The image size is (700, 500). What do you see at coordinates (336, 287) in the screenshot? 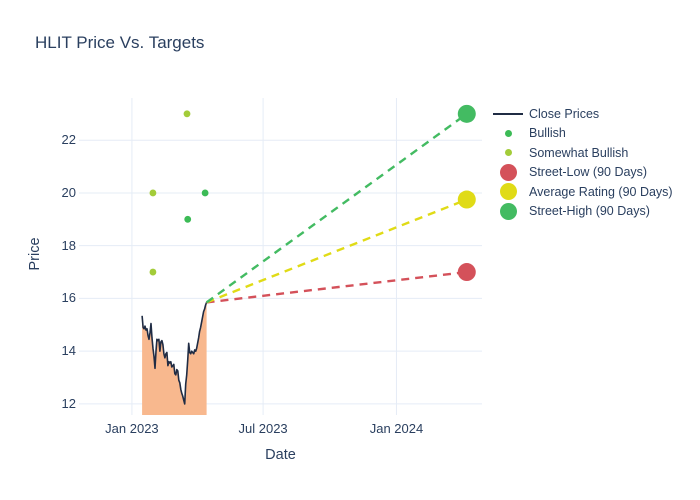
I see `target-line-street-low-90-days` at bounding box center [336, 287].